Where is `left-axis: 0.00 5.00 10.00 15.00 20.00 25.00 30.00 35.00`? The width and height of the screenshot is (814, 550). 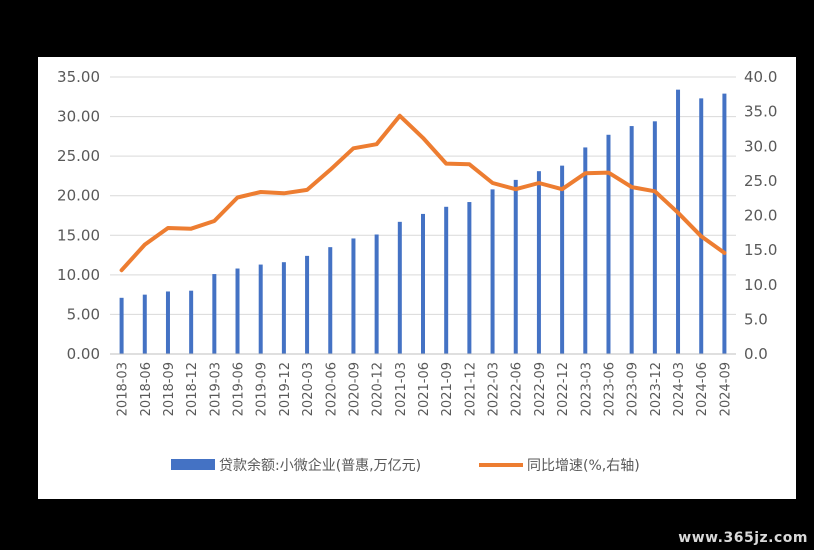
left-axis: 0.00 5.00 10.00 15.00 20.00 25.00 30.00 35.00 is located at coordinates (78, 215).